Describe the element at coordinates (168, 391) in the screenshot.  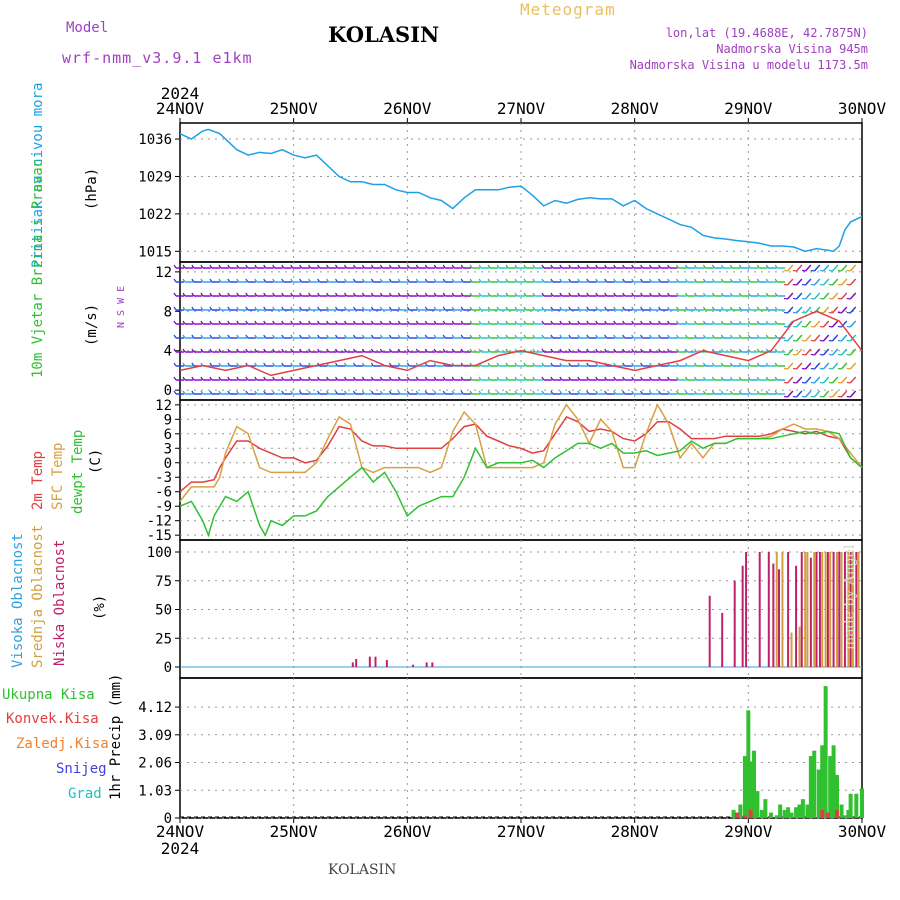
I see `y-tick-label: 0` at that location.